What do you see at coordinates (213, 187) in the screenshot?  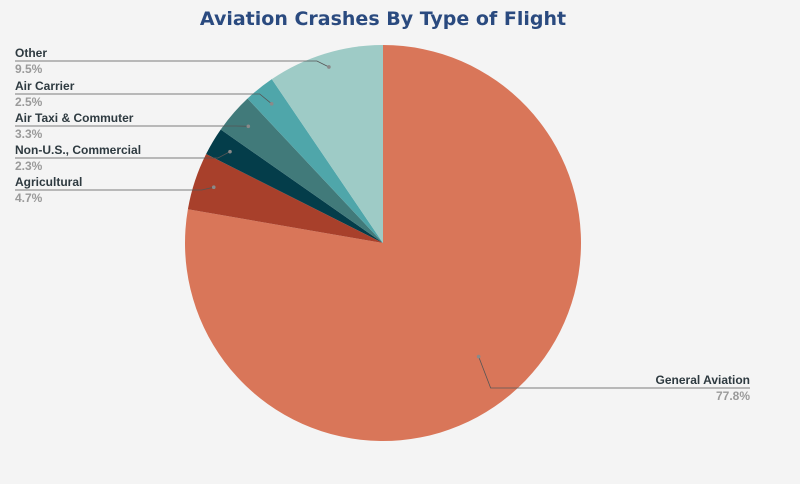 I see `leader-dot-agricultural` at bounding box center [213, 187].